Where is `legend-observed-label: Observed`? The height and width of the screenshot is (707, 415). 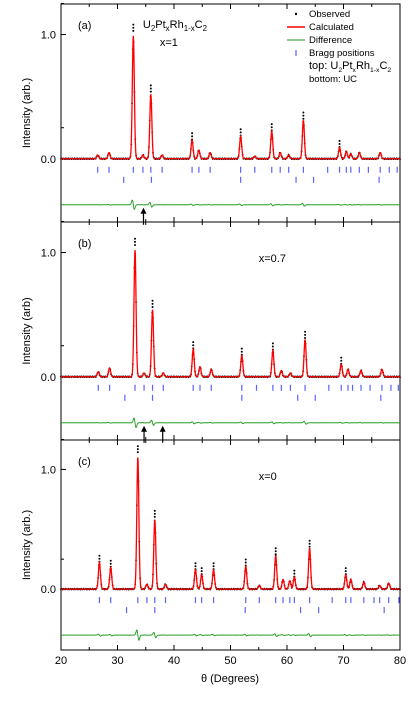
legend-observed-label: Observed is located at coordinates (329, 14).